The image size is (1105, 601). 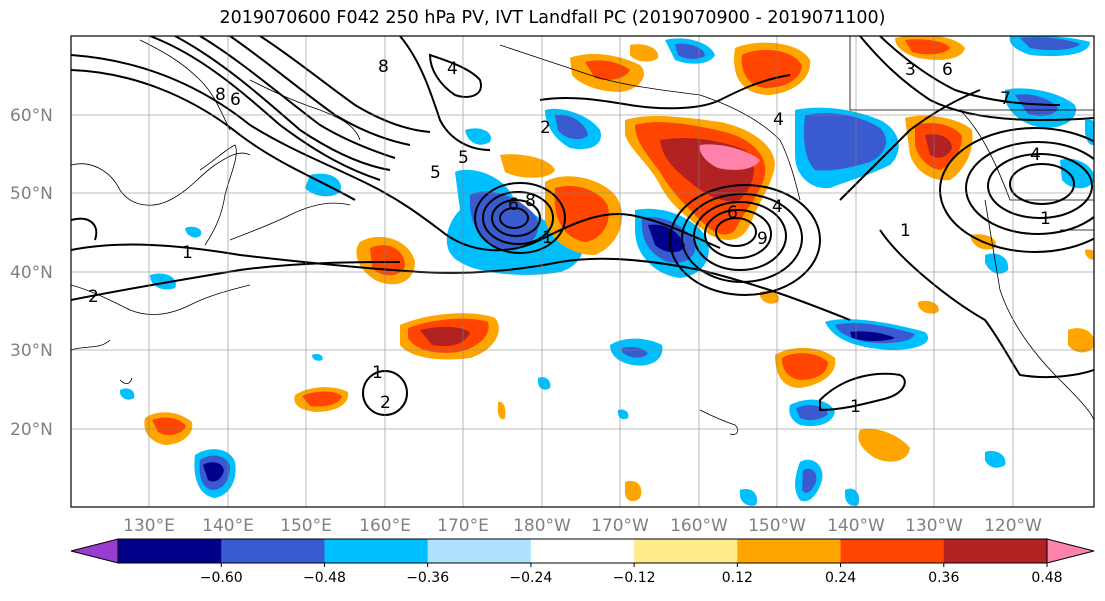 I want to click on colorbar-tick-label: −0.60, so click(x=221, y=578).